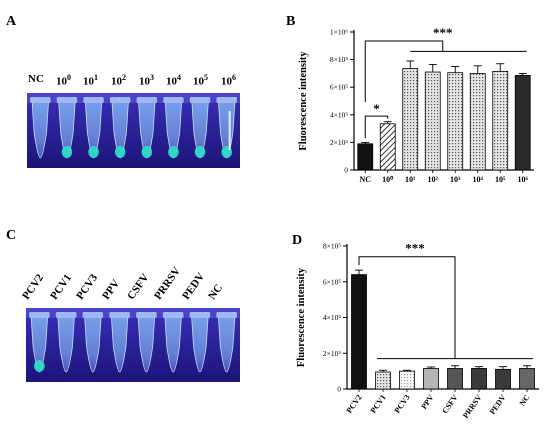  Describe the element at coordinates (69, 77) in the screenshot. I see `tube-label-exponent: 0` at that location.